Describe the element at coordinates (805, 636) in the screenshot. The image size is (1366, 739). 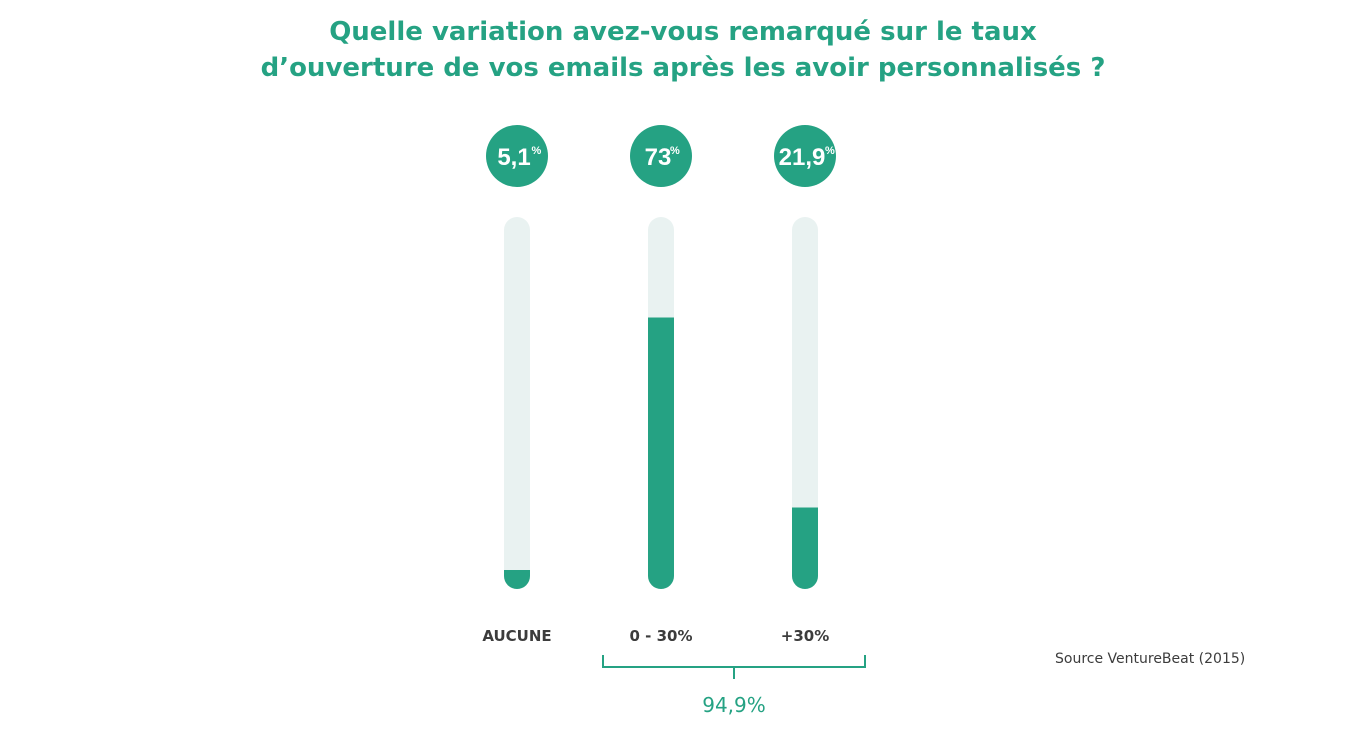
I see `category-label: +30%` at that location.